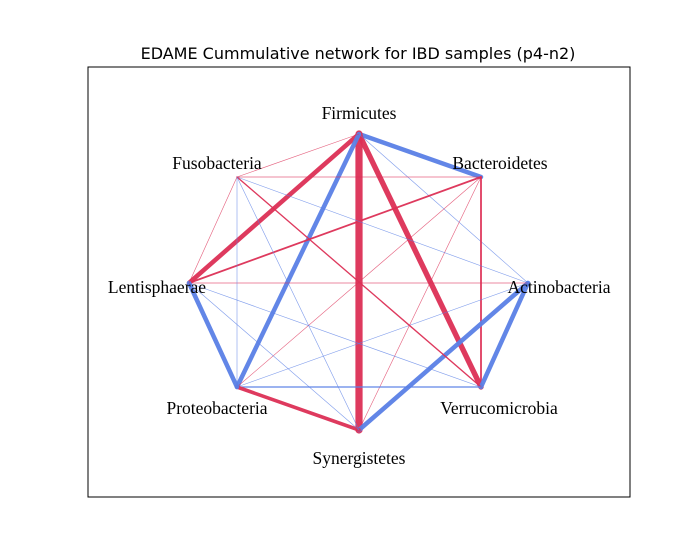 The image size is (700, 560). What do you see at coordinates (499, 163) in the screenshot?
I see `node-label-bacteroidetes: Bacteroidetes` at bounding box center [499, 163].